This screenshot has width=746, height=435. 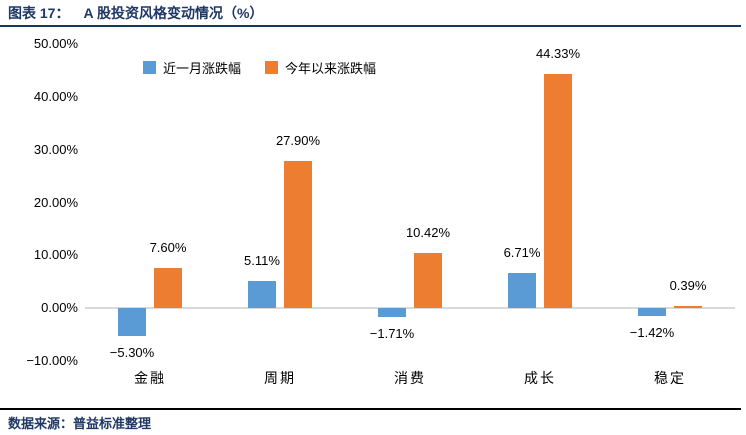 I want to click on bar-group: −1.71% 10.42%, so click(x=410, y=202).